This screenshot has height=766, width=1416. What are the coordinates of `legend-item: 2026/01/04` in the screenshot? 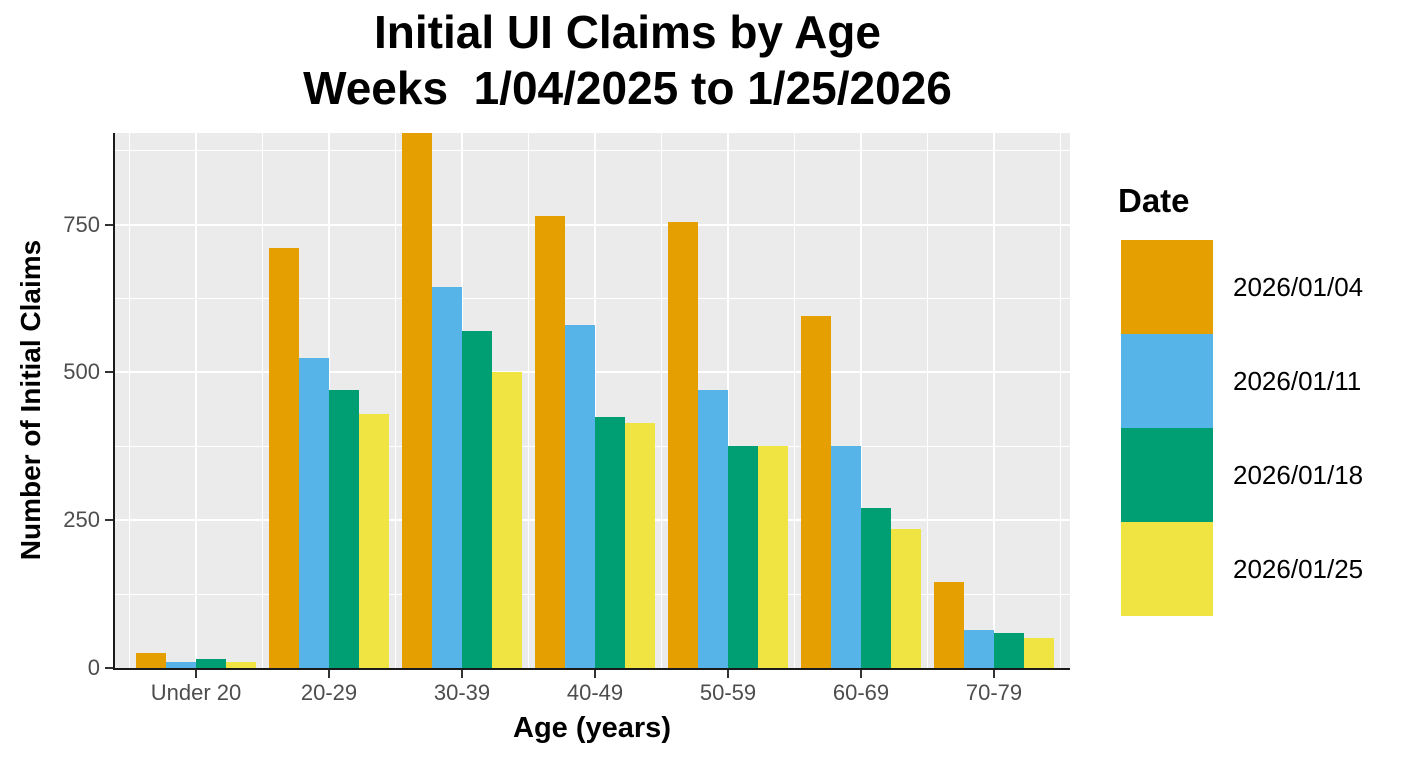 It's located at (1242, 287).